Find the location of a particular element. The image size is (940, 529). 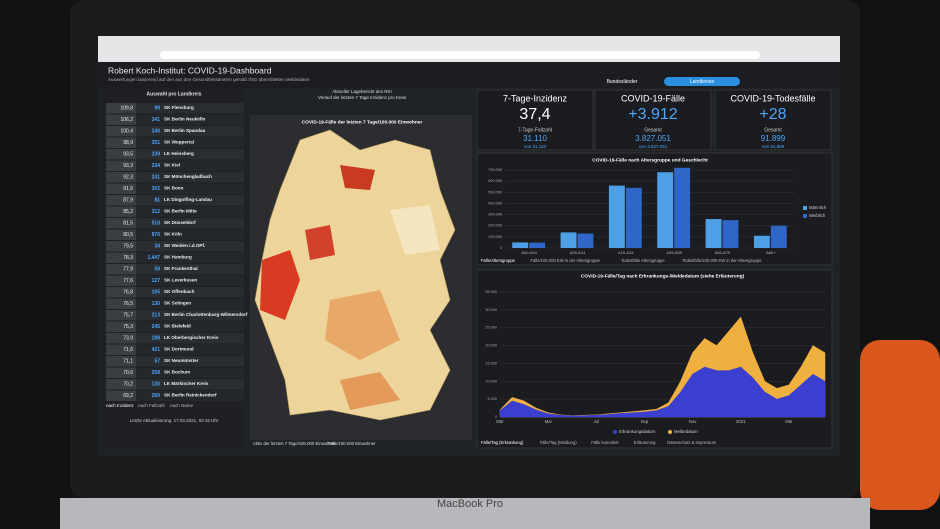

list-tab: nach Name is located at coordinates (182, 405).